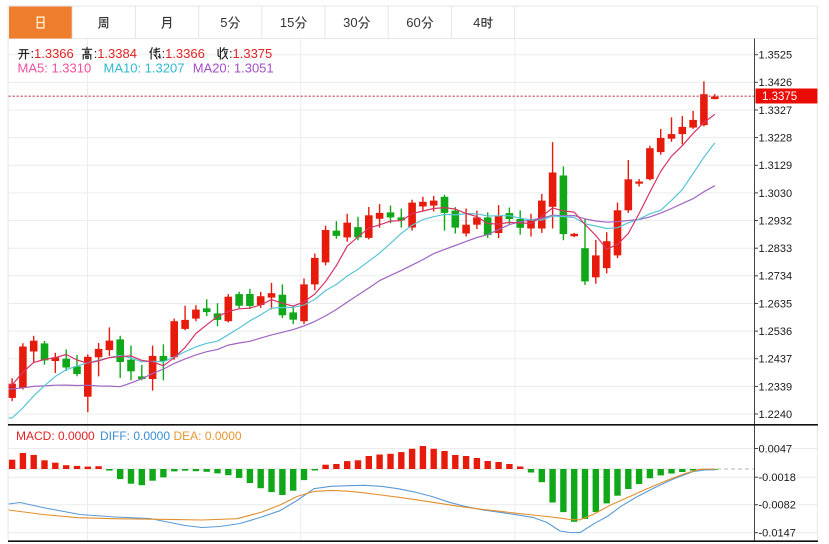 Image resolution: width=829 pixels, height=544 pixels. Describe the element at coordinates (776, 194) in the screenshot. I see `svg-text: 1.3030` at that location.